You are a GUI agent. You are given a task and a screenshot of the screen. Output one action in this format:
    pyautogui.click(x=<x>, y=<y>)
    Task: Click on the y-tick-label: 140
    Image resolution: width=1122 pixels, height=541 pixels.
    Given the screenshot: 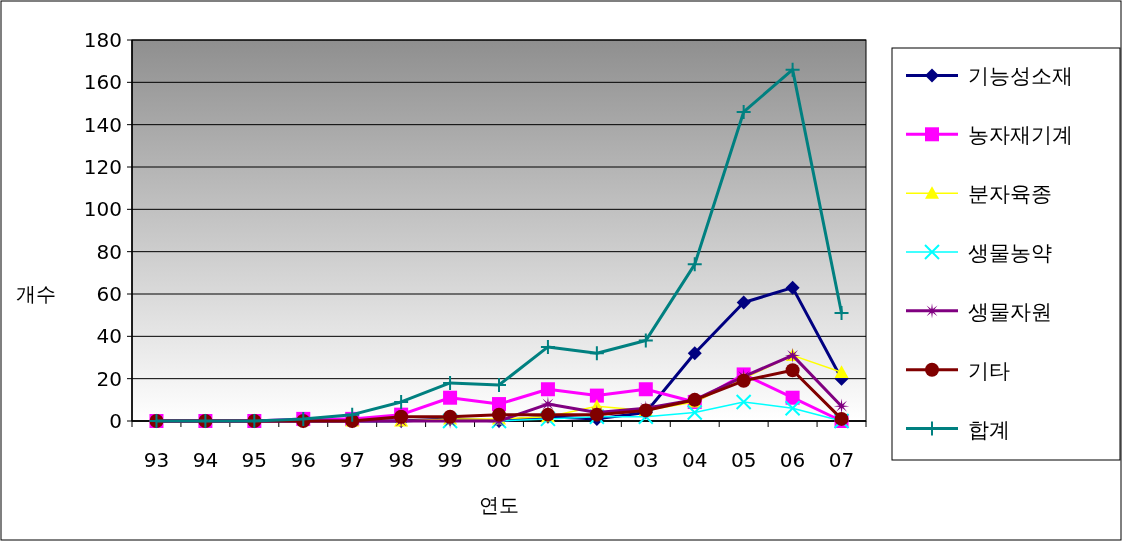 What is the action you would take?
    pyautogui.click(x=102, y=124)
    